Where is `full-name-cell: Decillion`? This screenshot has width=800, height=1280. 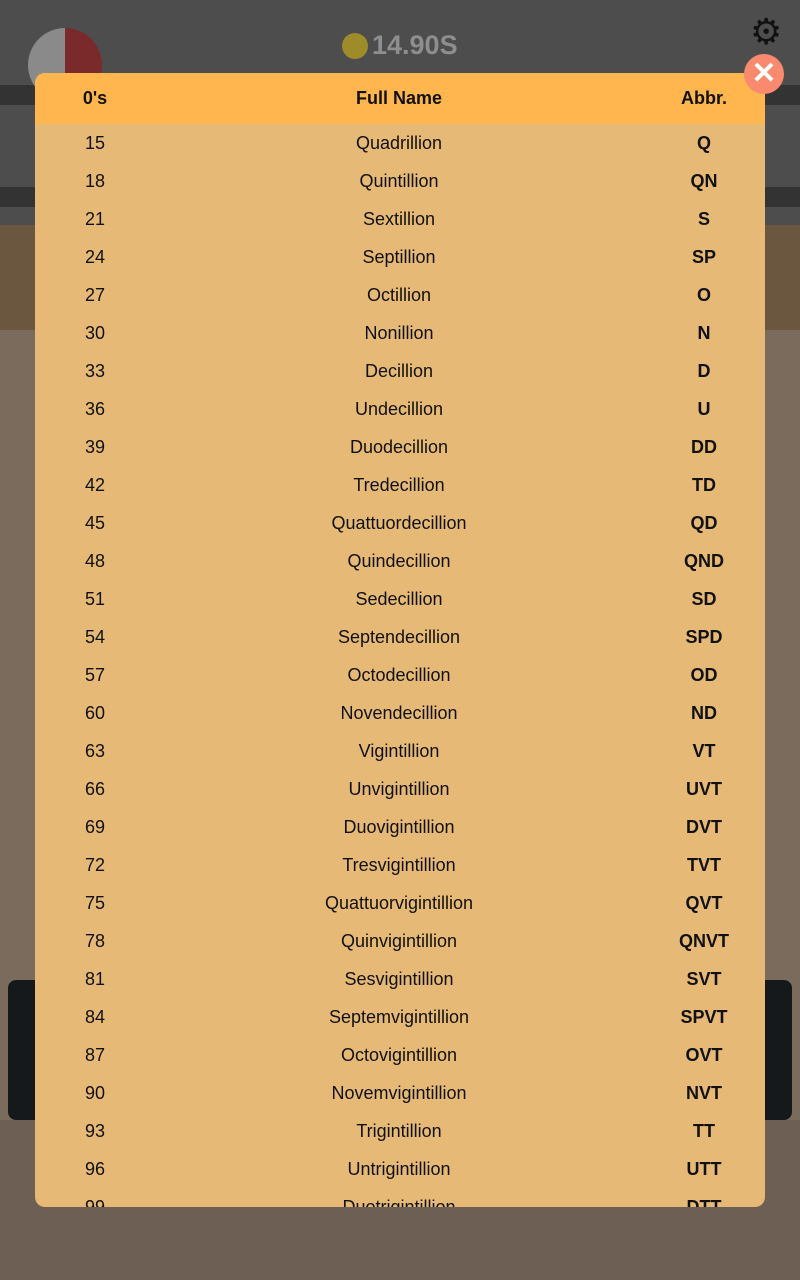
full-name-cell: Decillion is located at coordinates (399, 370).